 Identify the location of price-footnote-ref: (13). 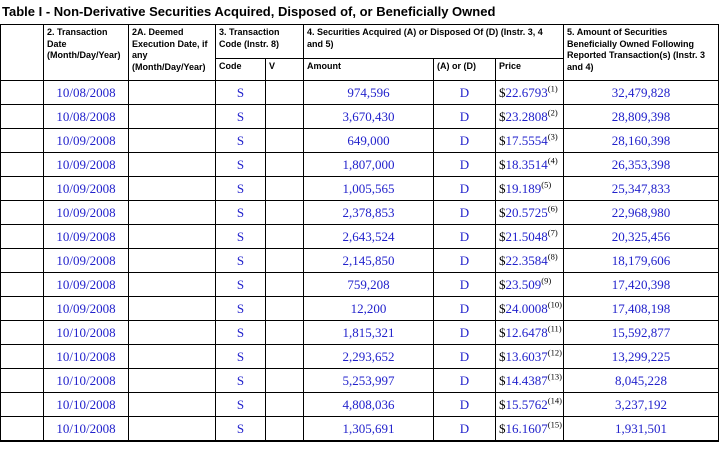
(554, 376).